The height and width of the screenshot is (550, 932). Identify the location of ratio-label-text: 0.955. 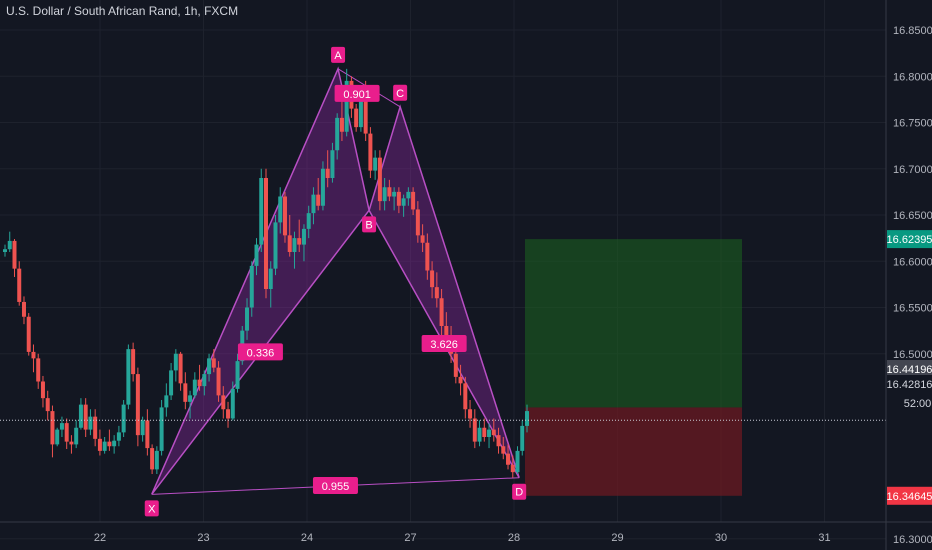
(336, 487).